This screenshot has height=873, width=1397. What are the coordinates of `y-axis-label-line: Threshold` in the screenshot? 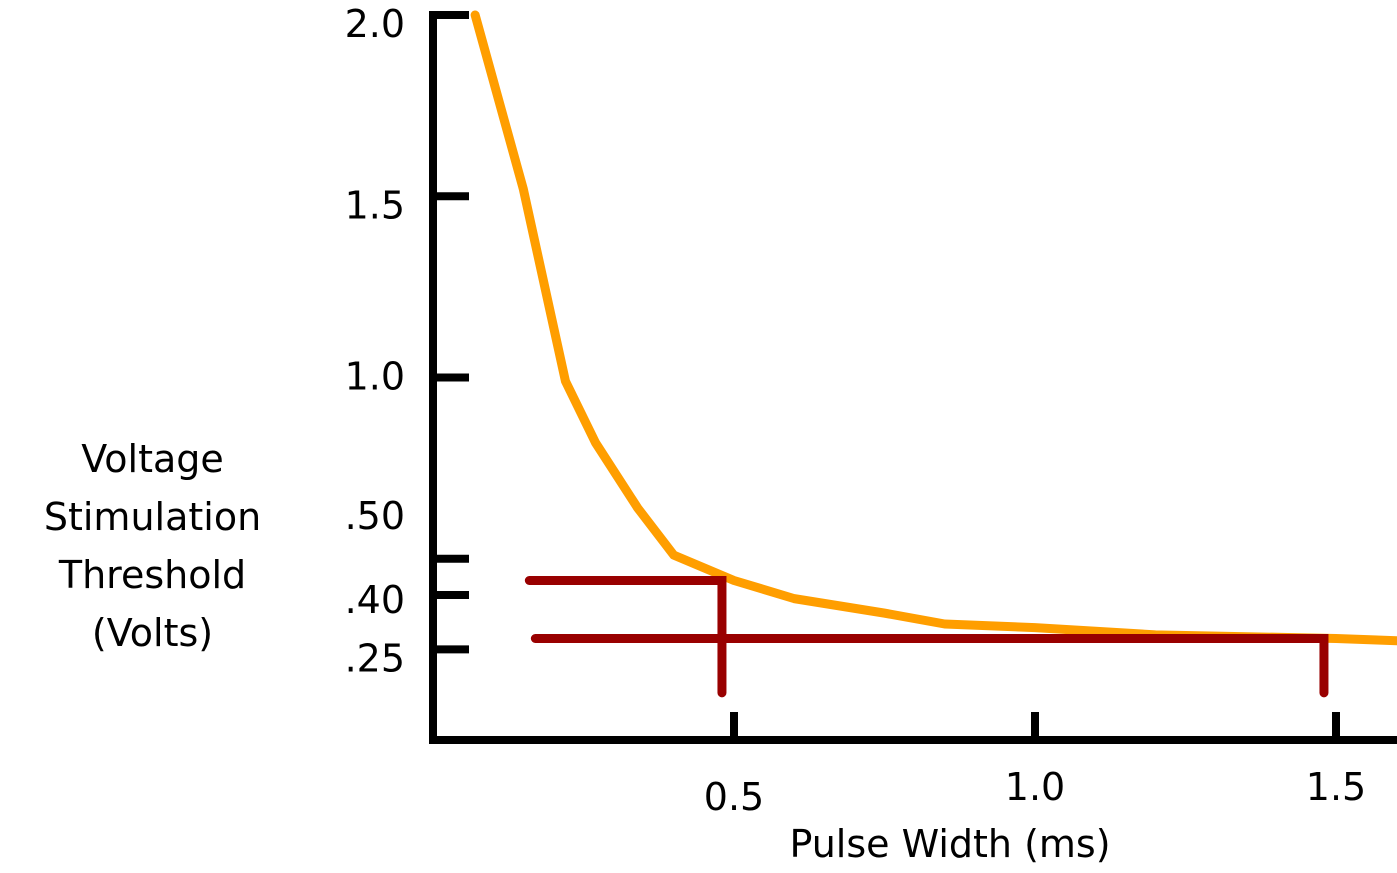 It's located at (152, 575).